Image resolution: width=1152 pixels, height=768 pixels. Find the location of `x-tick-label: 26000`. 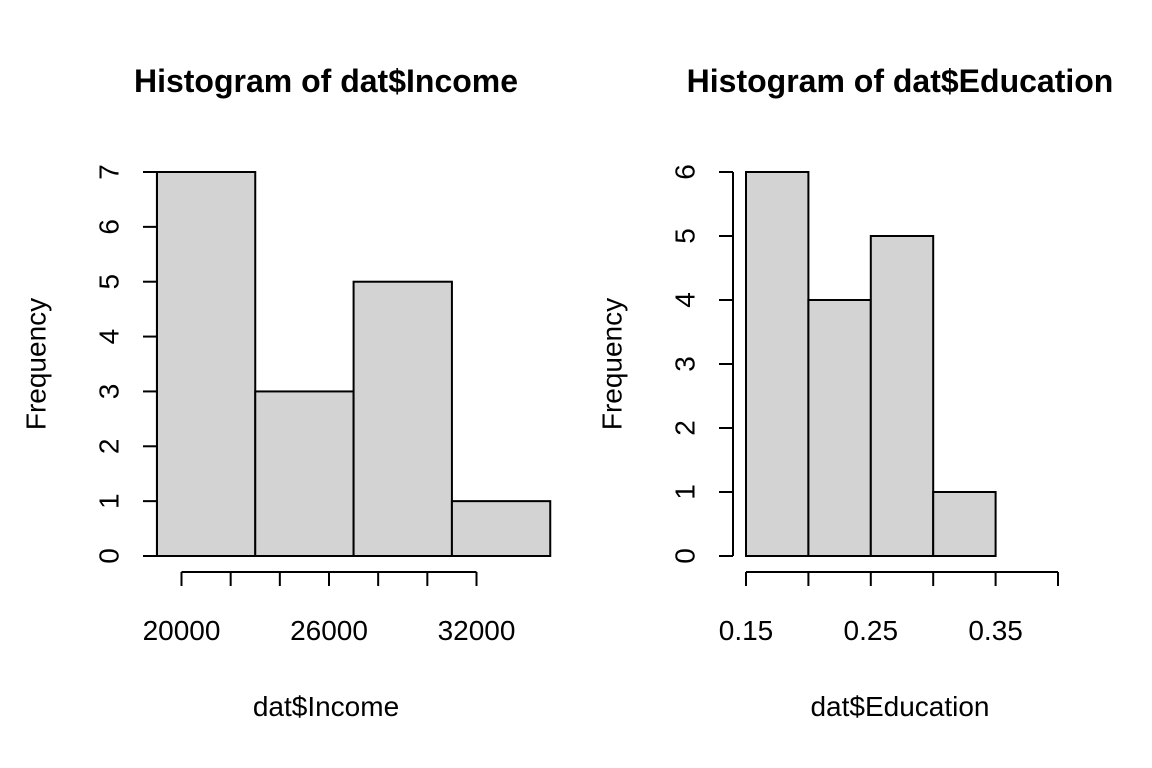

x-tick-label: 26000 is located at coordinates (329, 630).